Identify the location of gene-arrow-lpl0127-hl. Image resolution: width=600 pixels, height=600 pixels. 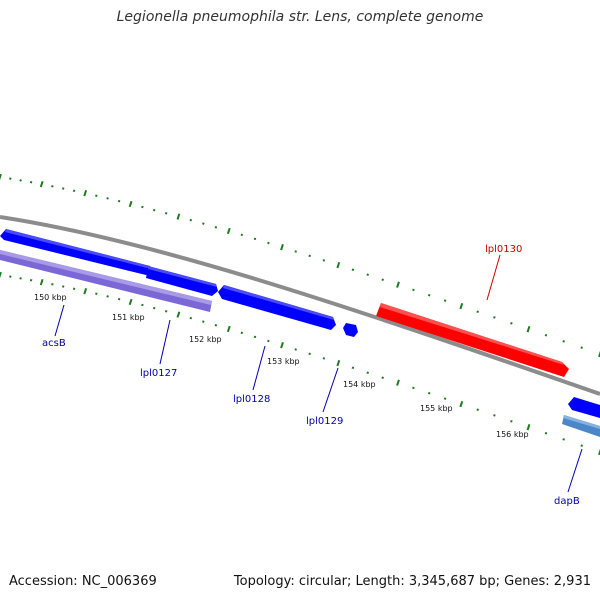
(182, 276).